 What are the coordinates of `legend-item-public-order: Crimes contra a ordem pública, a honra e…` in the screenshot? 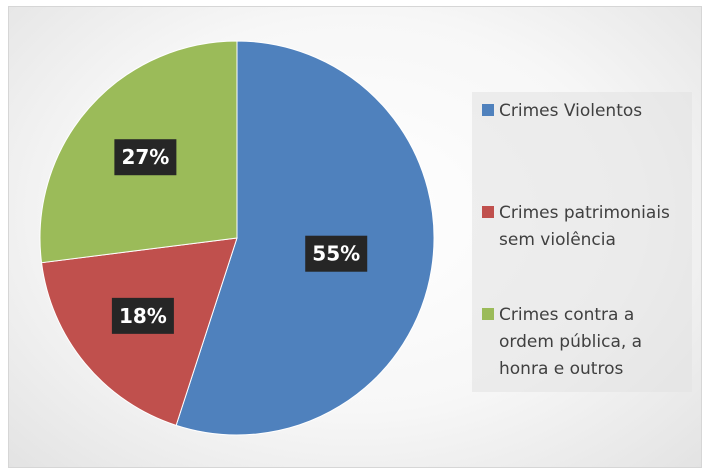 It's located at (584, 342).